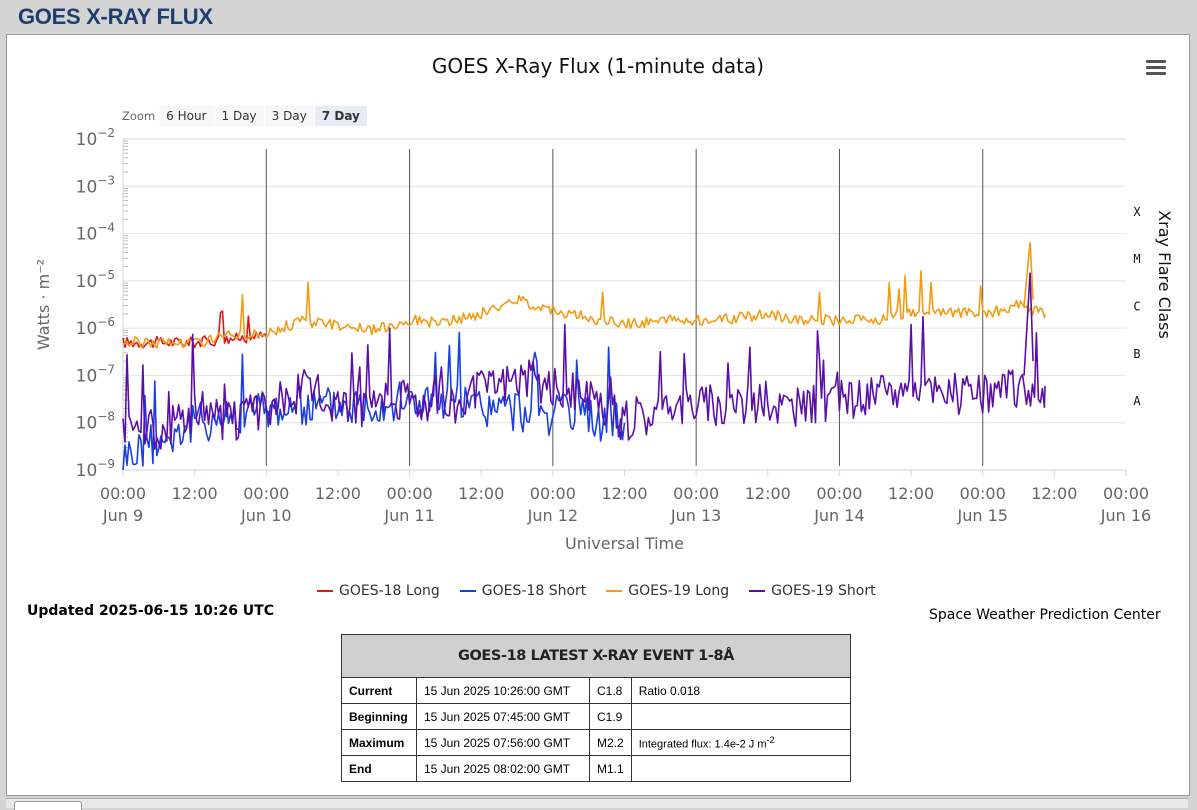 The width and height of the screenshot is (1197, 810). I want to click on event-row-time: 15 Jun 2025 10:26:00 GMT, so click(503, 690).